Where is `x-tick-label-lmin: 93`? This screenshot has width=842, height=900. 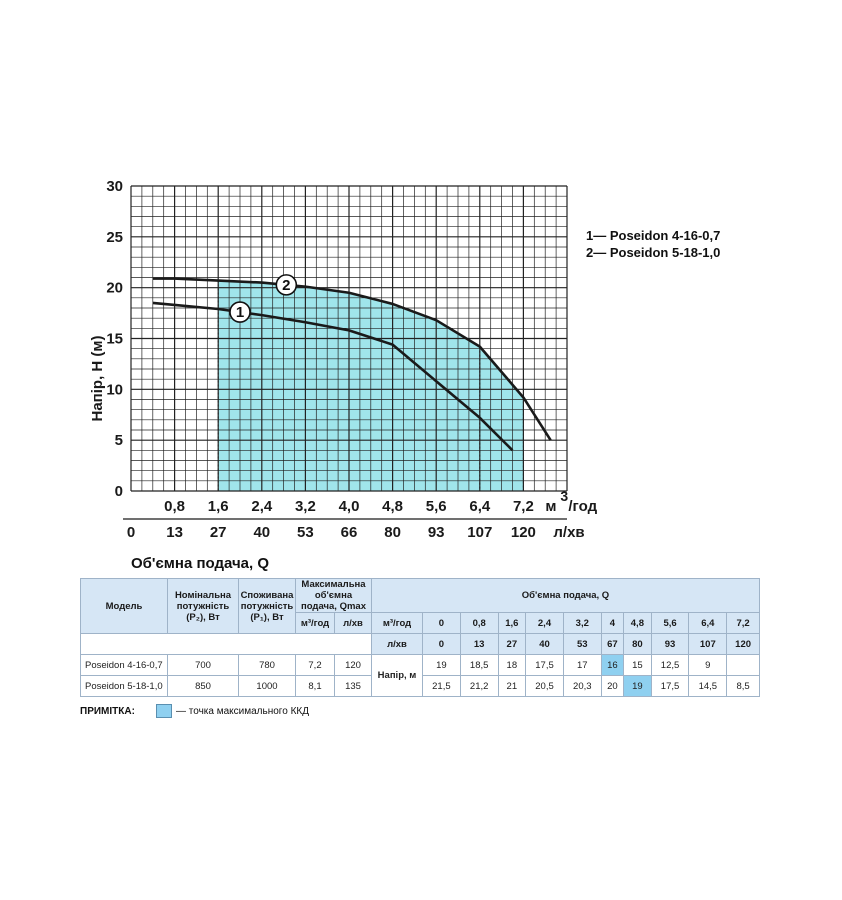
x-tick-label-lmin: 93 is located at coordinates (436, 532).